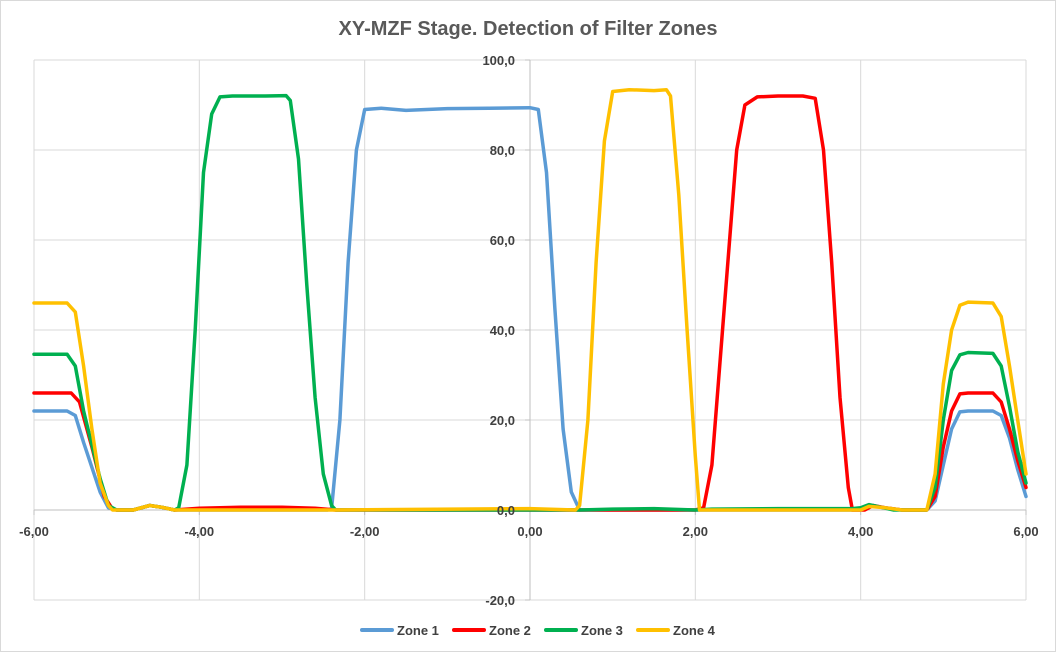 The width and height of the screenshot is (1056, 652). I want to click on chart-title: XY-MZF Stage. Detection of Filter Zones, so click(528, 29).